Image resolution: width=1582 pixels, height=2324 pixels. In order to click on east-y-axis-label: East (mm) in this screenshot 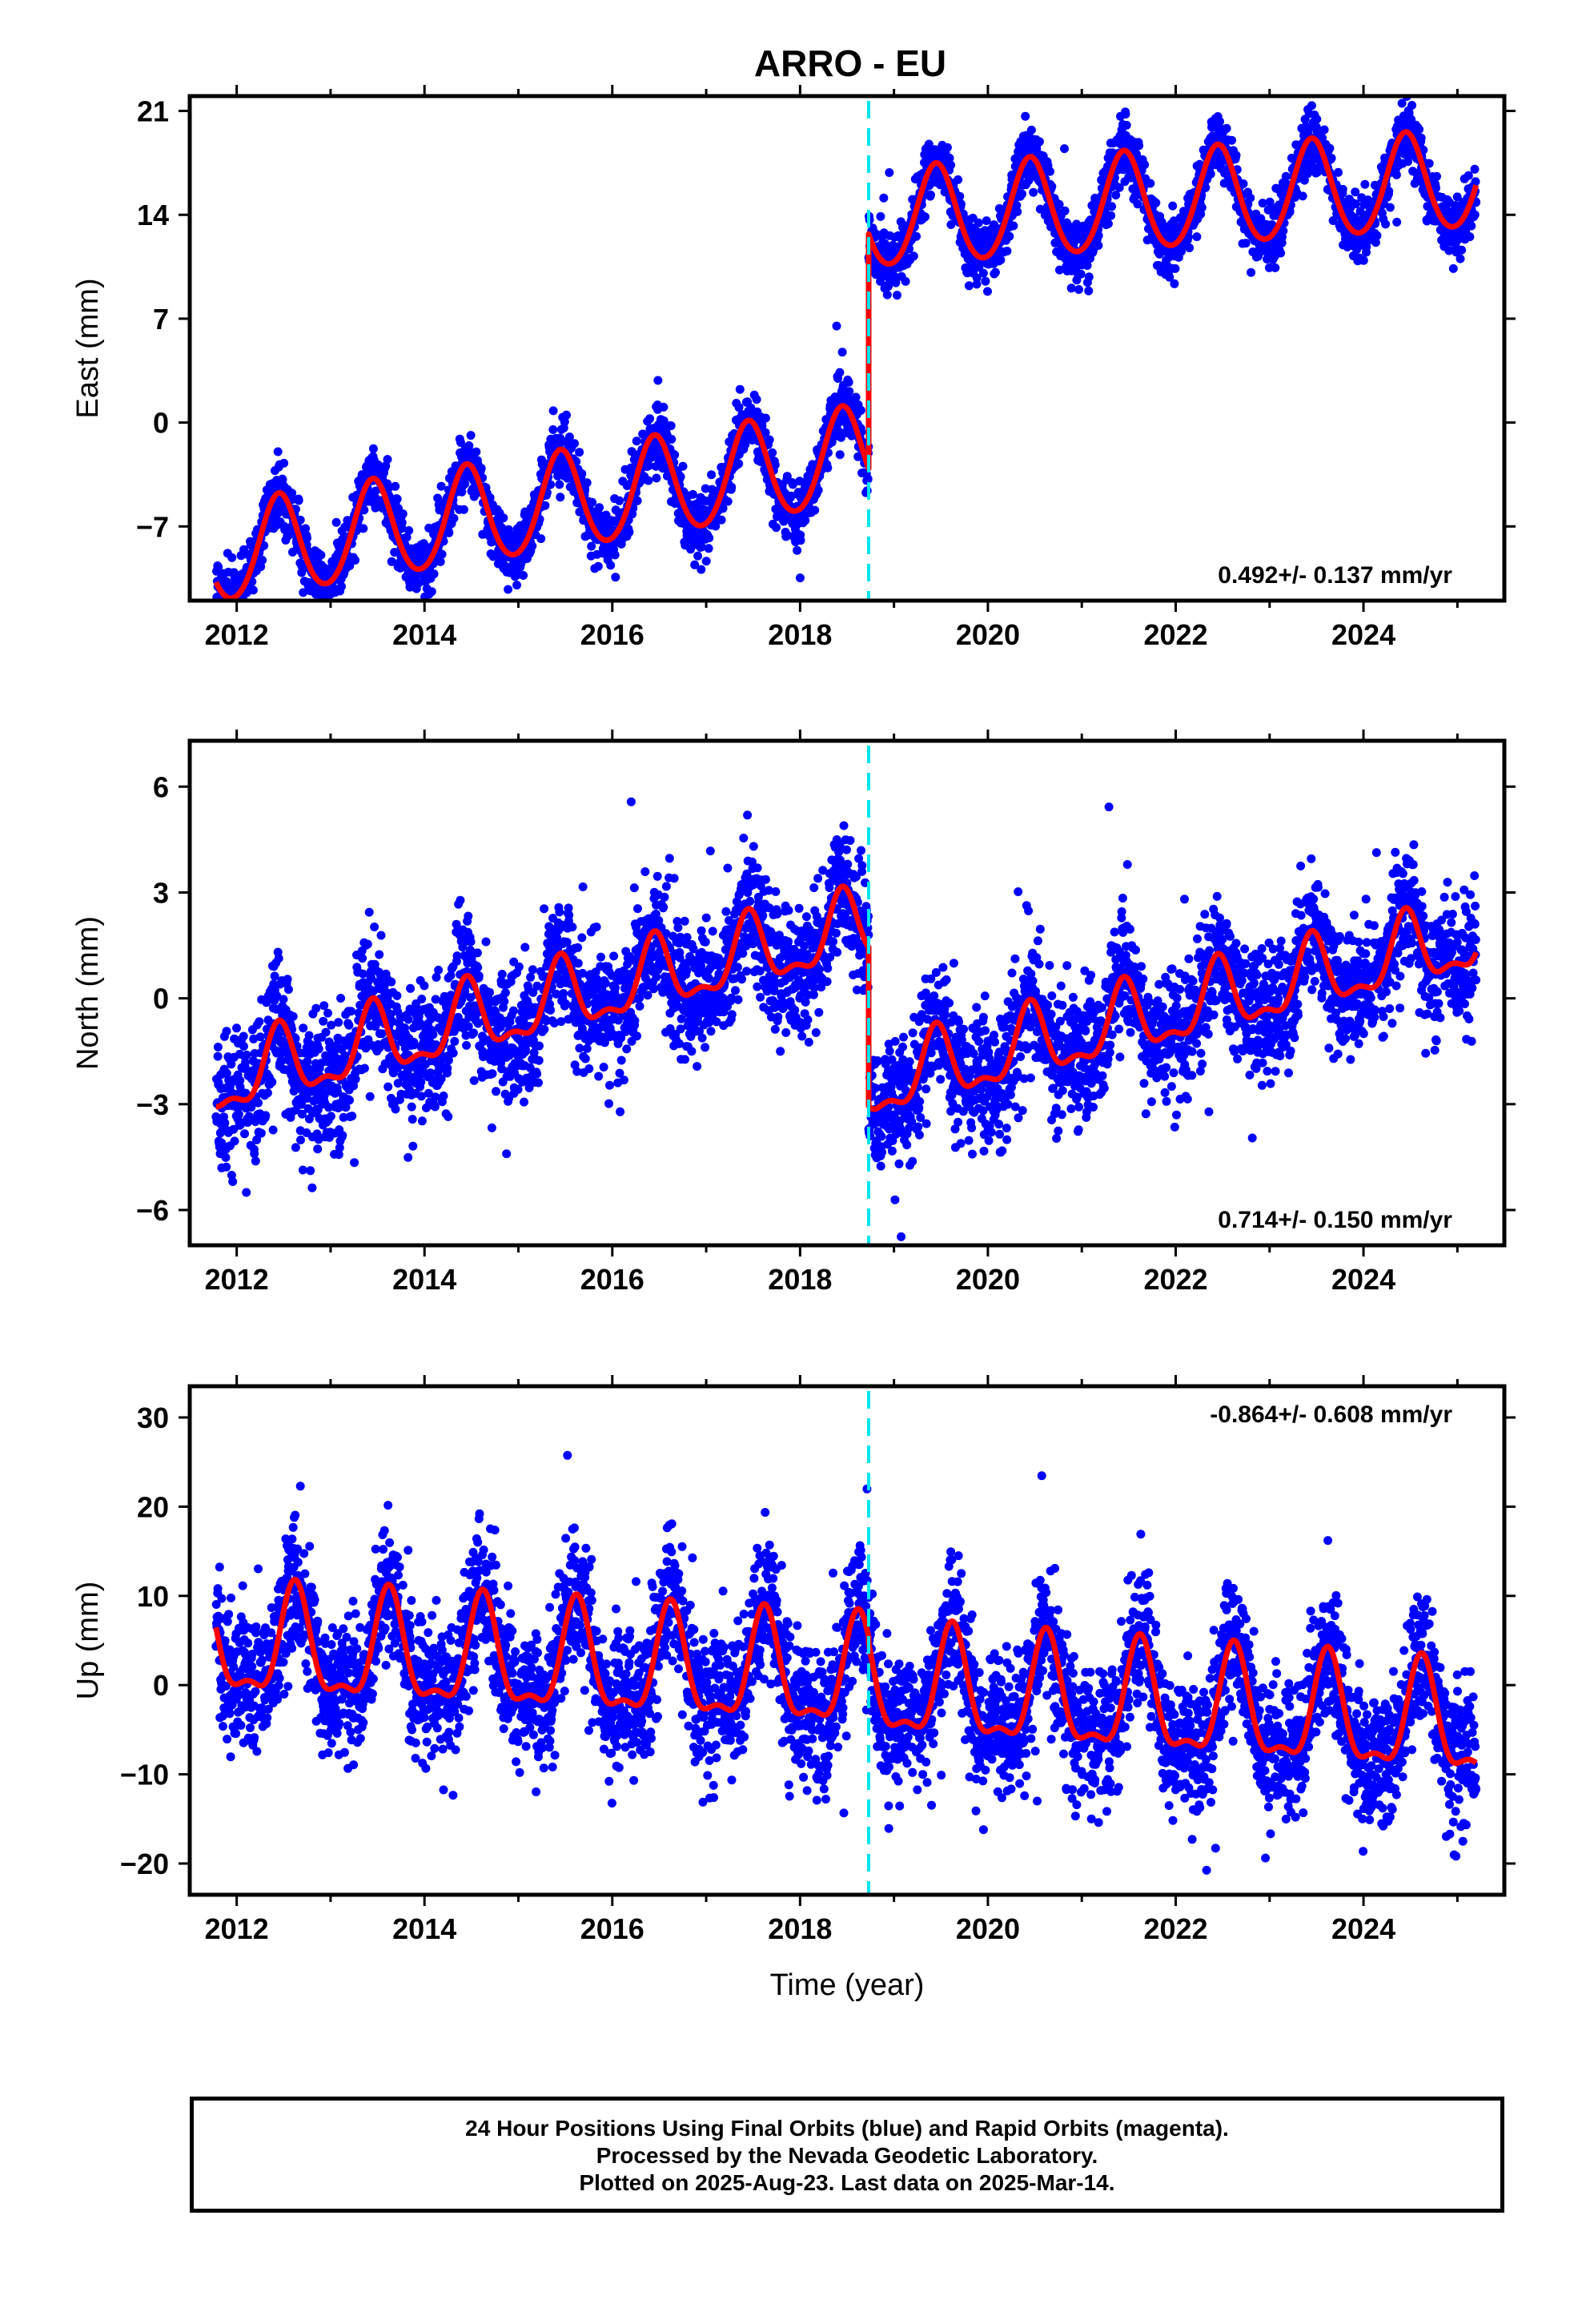, I will do `click(88, 348)`.